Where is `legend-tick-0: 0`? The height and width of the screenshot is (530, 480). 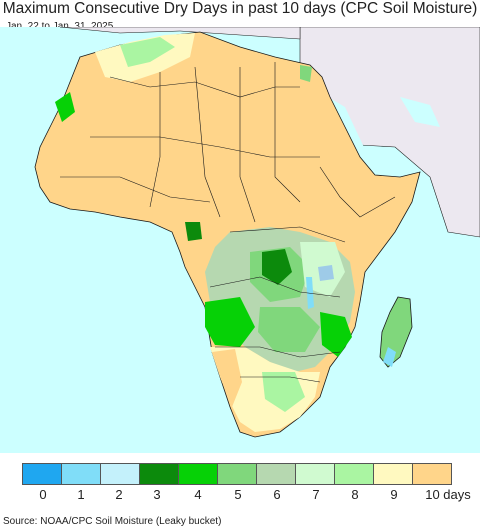 legend-tick-0: 0 is located at coordinates (43, 494).